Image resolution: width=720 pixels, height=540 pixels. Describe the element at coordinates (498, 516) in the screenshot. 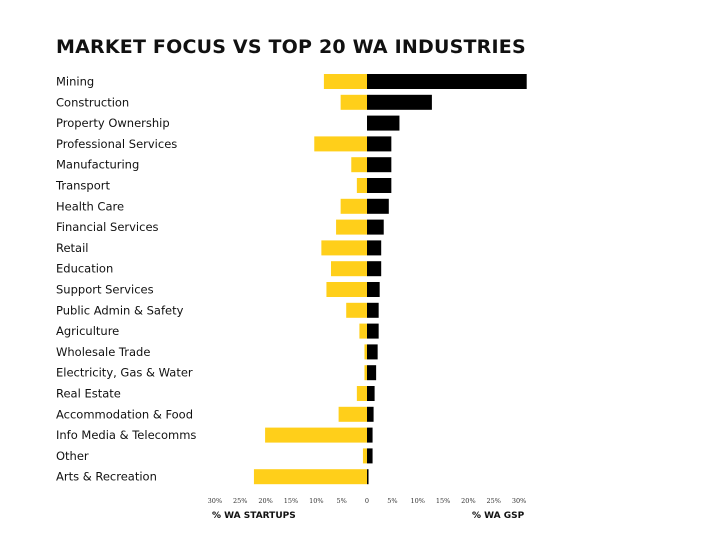

I see `x-axis-label-gsp: % WA GSP` at that location.